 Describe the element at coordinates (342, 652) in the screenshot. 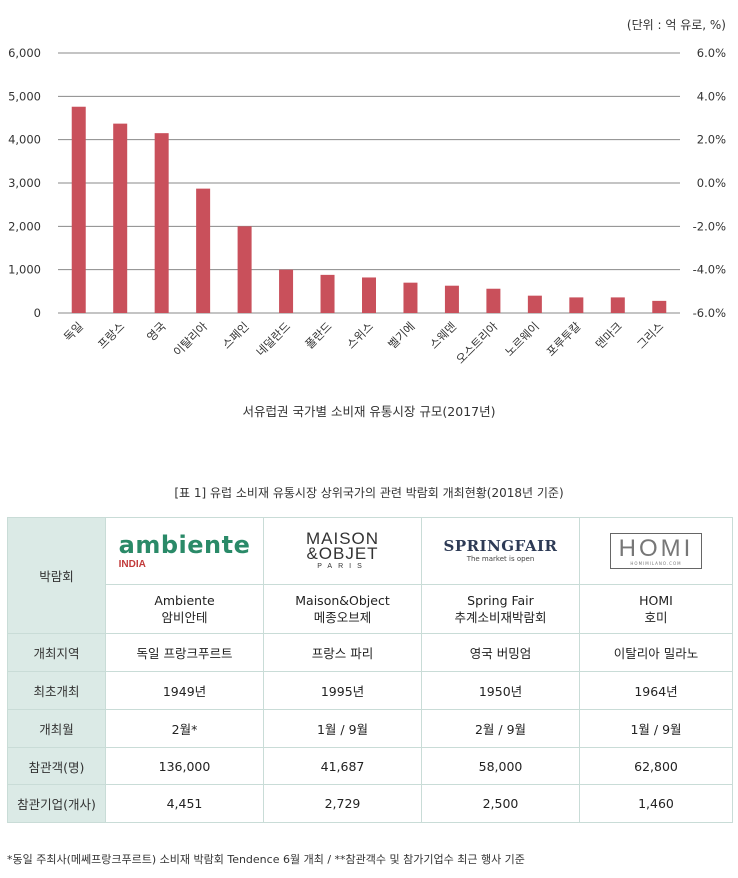

I see `table-cell: 프랑스 파리` at that location.